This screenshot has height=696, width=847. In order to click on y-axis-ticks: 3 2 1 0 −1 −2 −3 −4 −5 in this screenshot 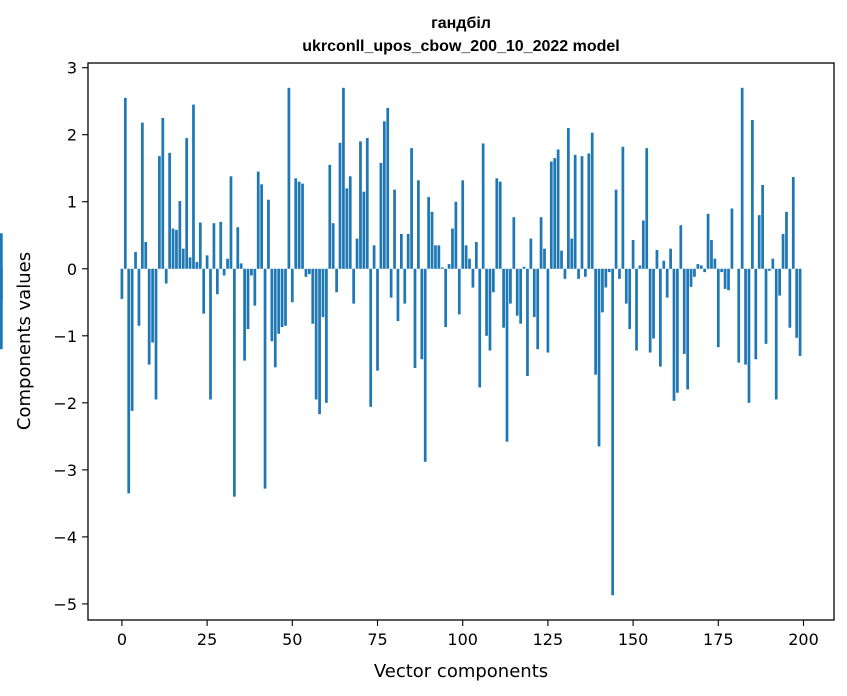, I will do `click(70, 336)`.